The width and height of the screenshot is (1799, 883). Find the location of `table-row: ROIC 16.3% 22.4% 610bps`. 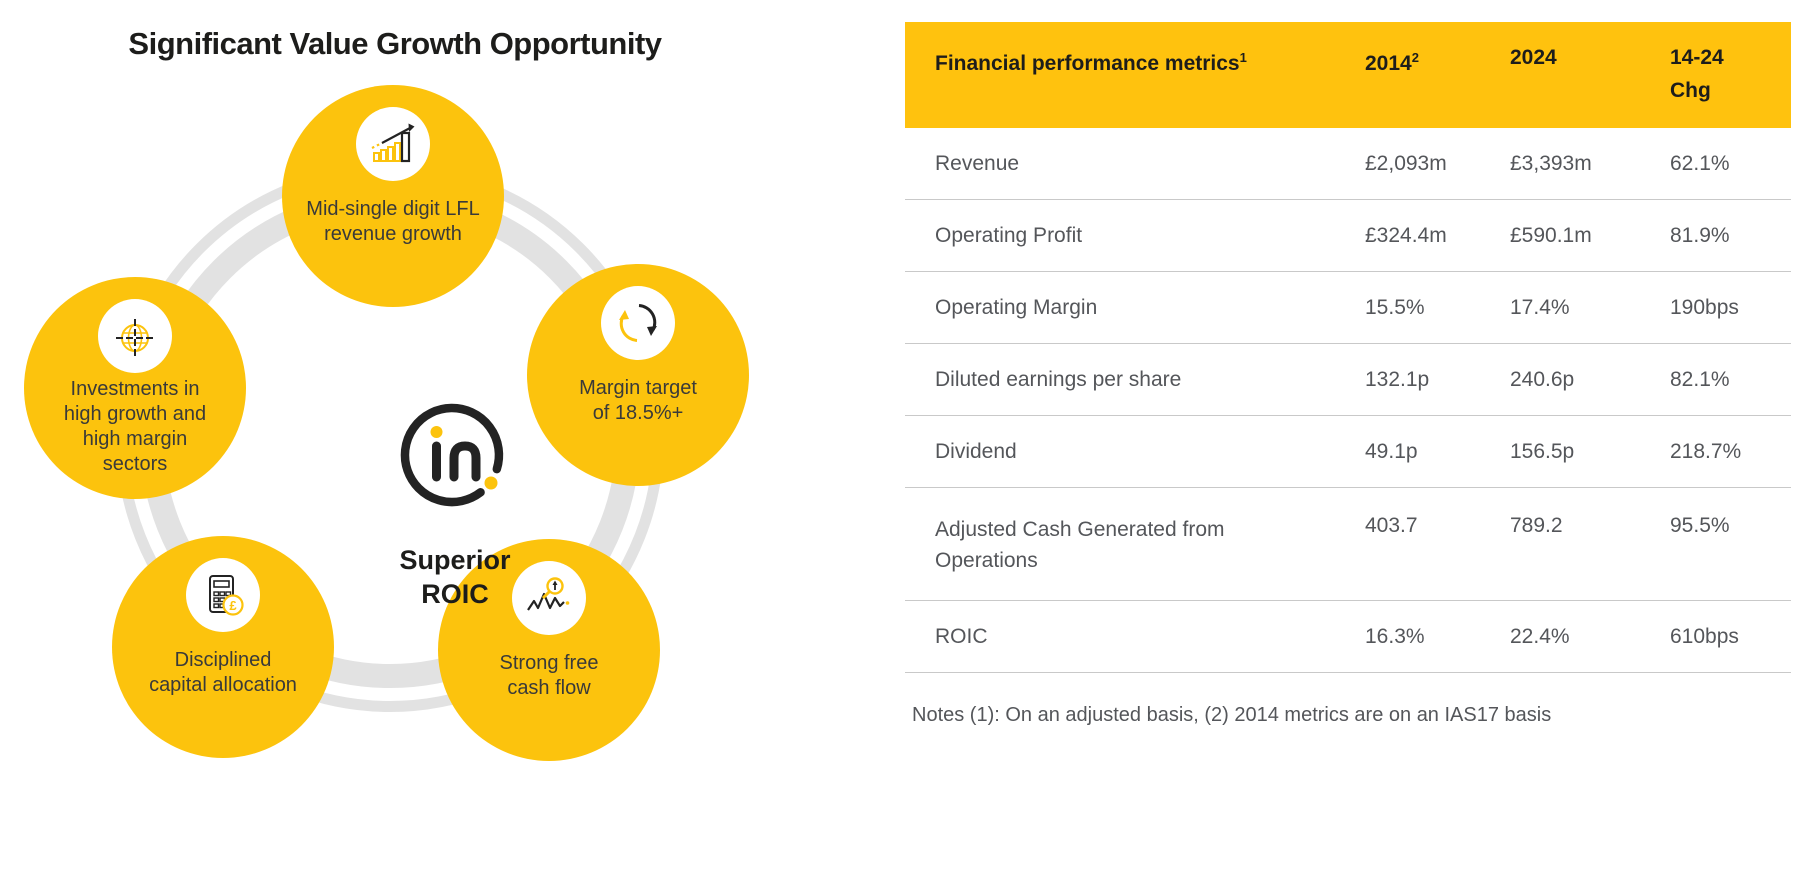

table-row: ROIC 16.3% 22.4% 610bps is located at coordinates (1348, 637).